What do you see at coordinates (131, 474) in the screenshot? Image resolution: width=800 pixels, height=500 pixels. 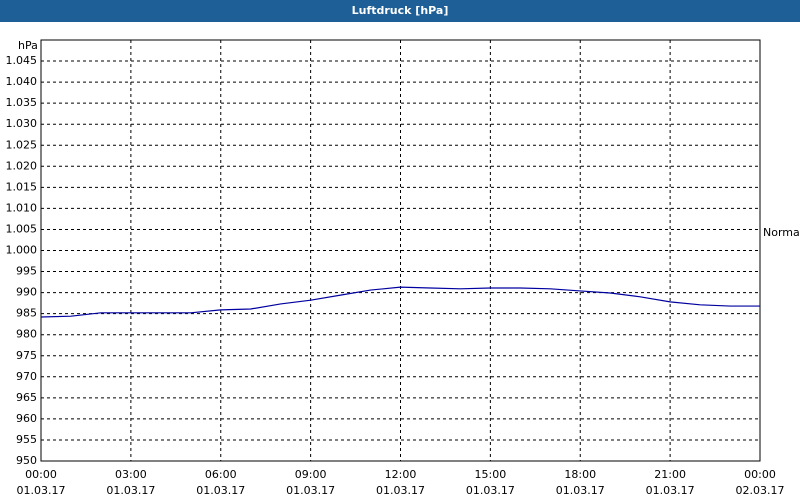 I see `x-tick-label: 03:00` at bounding box center [131, 474].